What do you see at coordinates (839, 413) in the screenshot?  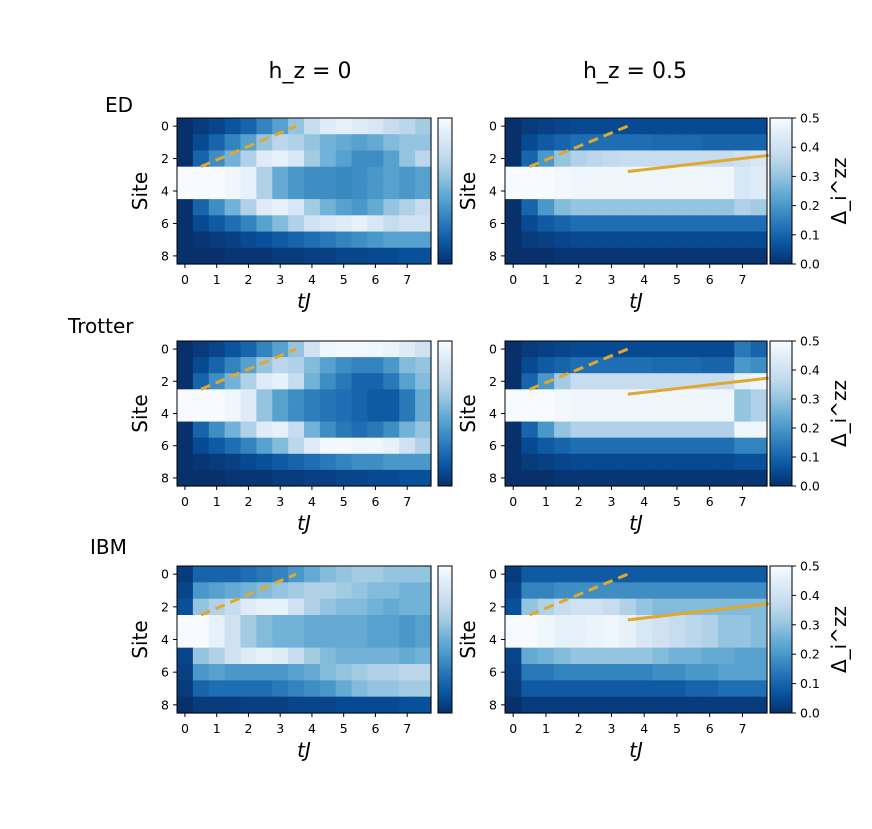 I see `colorbar-label: Δ_i^zz` at bounding box center [839, 413].